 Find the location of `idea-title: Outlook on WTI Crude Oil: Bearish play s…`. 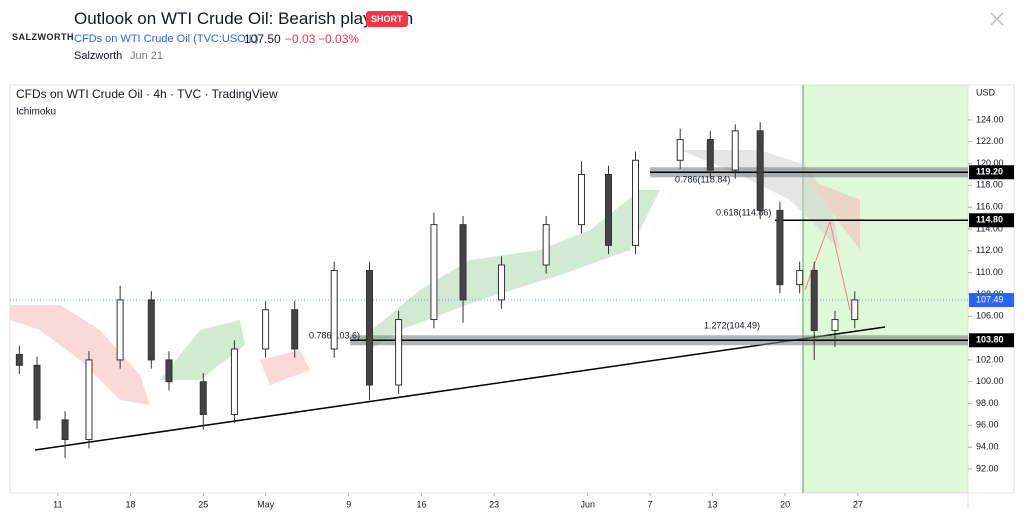

idea-title: Outlook on WTI Crude Oil: Bearish play s… is located at coordinates (244, 18).